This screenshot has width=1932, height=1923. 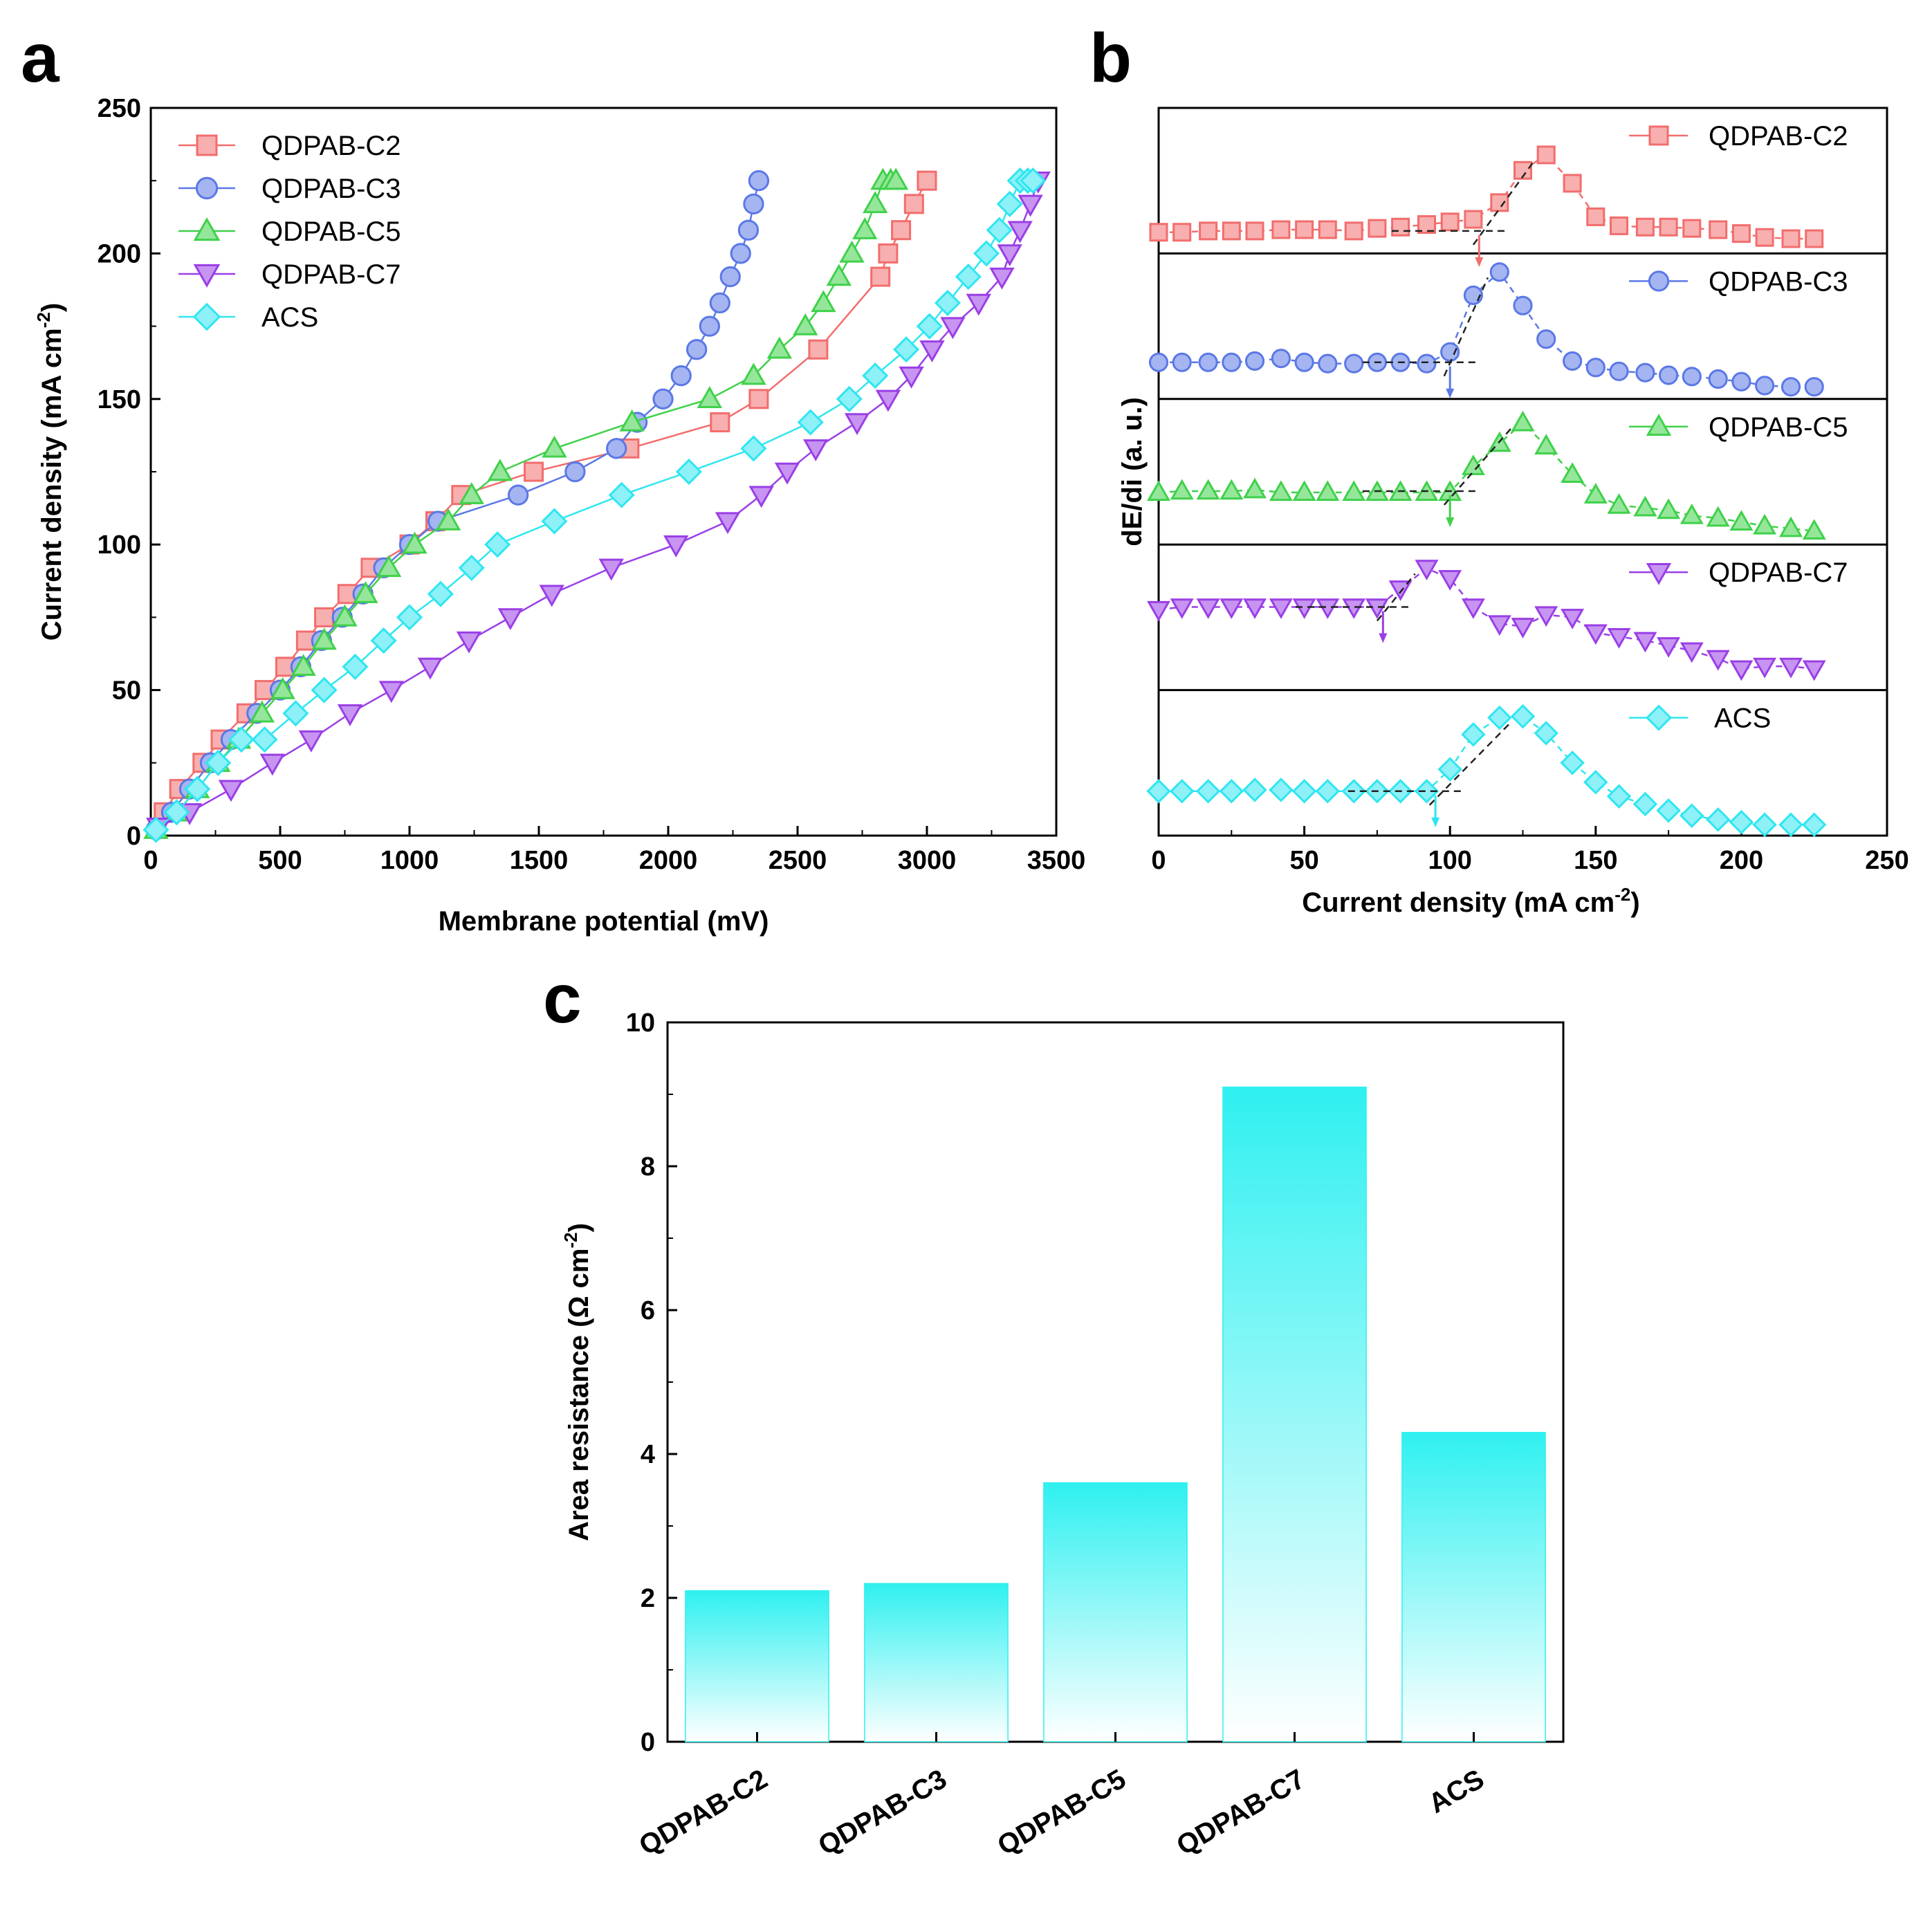 I want to click on x-tick-label: 100, so click(x=1449, y=860).